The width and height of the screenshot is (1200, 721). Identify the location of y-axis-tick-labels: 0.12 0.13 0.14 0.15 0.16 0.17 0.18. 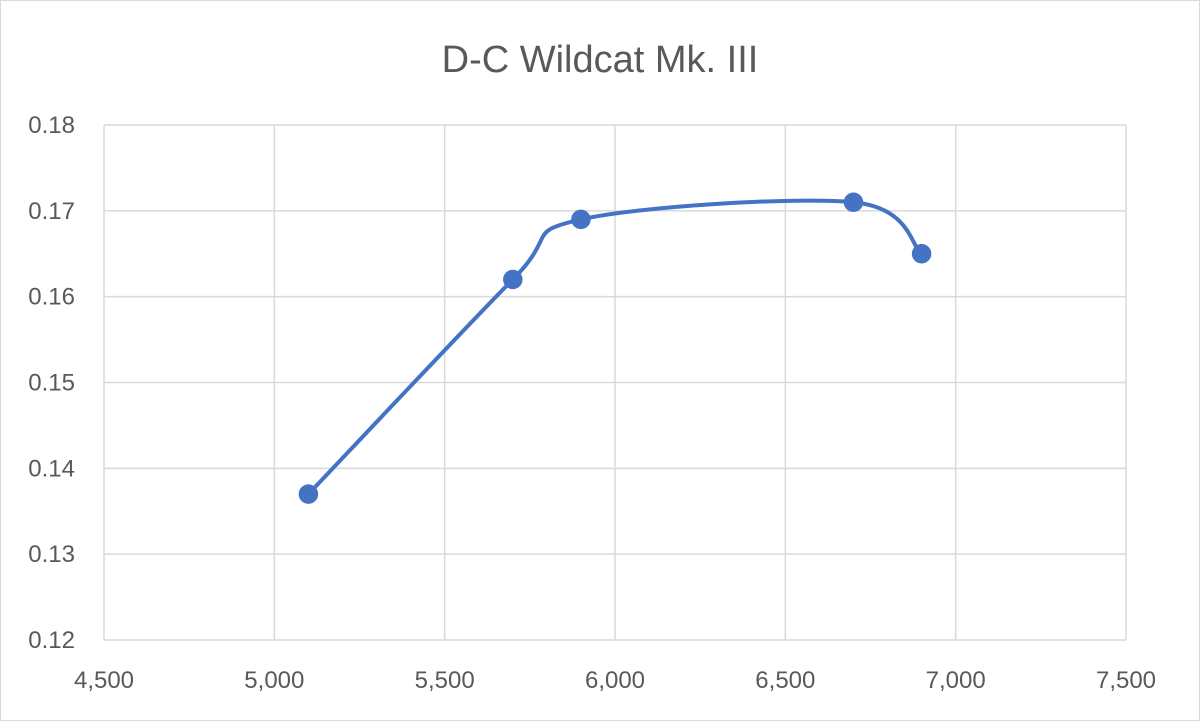
(51, 383).